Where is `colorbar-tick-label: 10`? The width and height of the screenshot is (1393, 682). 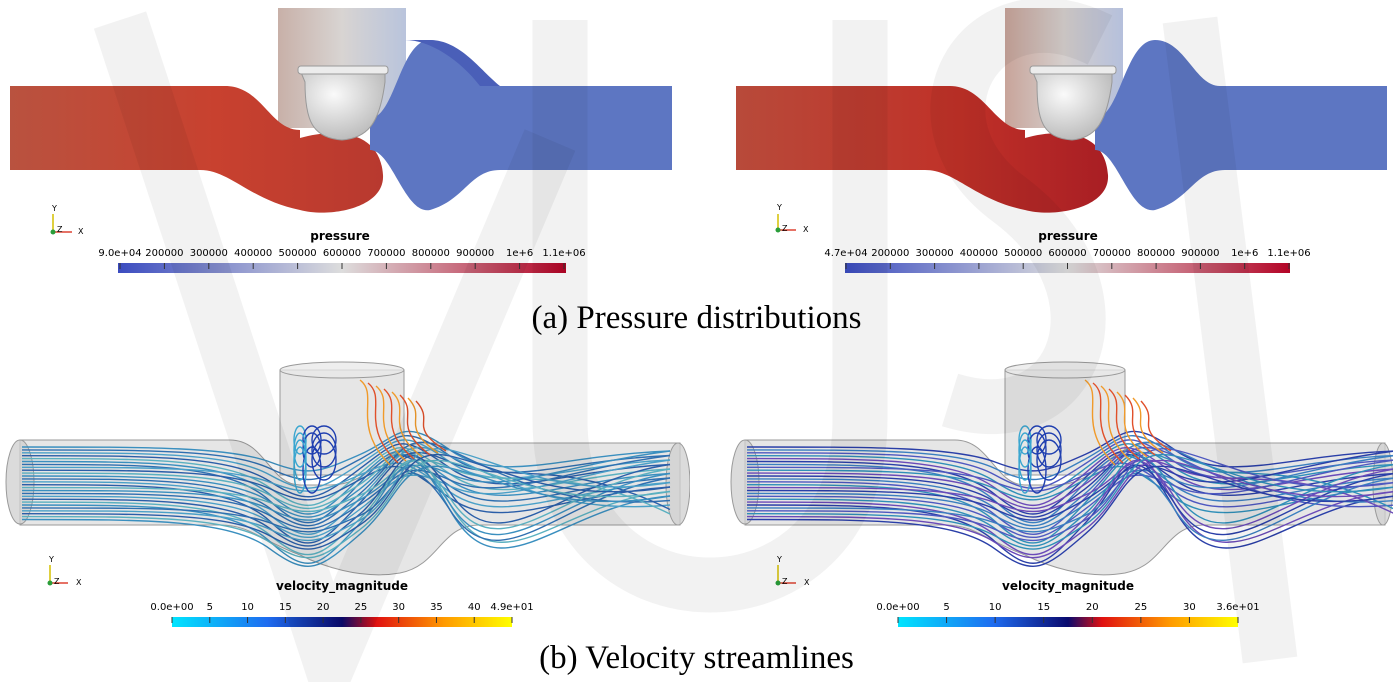
colorbar-tick-label: 10 is located at coordinates (995, 607).